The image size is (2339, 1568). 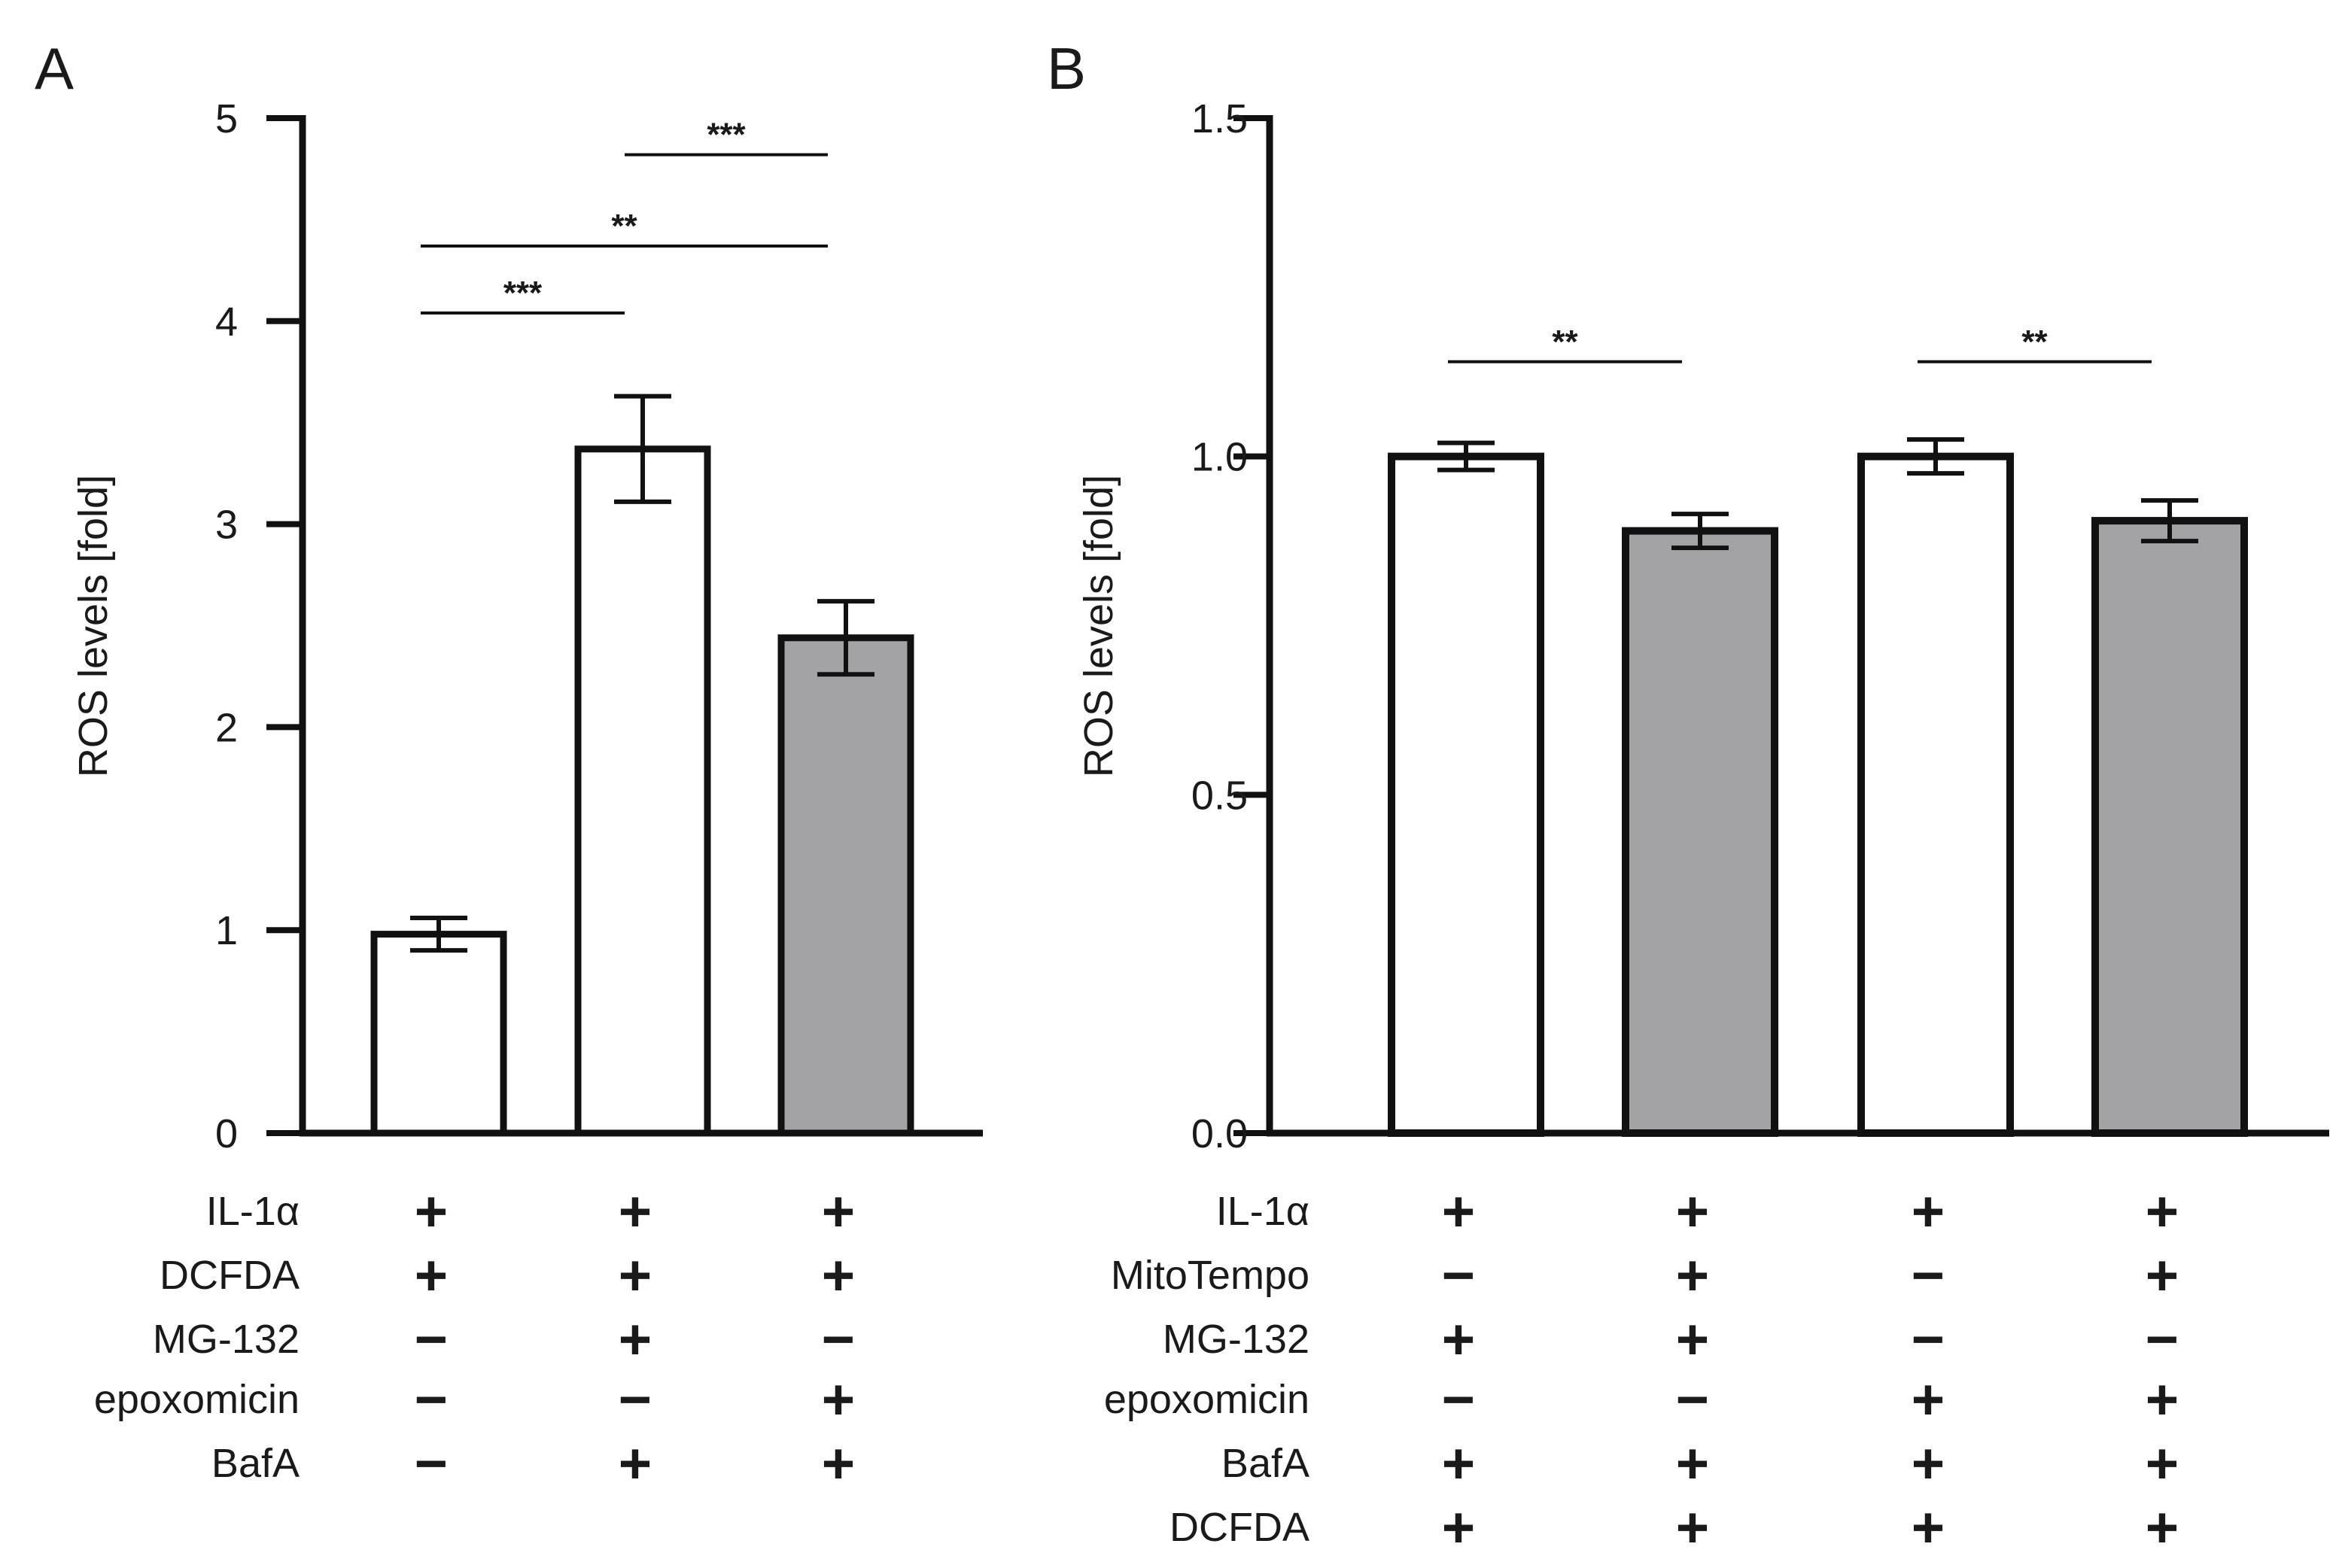 I want to click on panel-letter: A, so click(x=54, y=68).